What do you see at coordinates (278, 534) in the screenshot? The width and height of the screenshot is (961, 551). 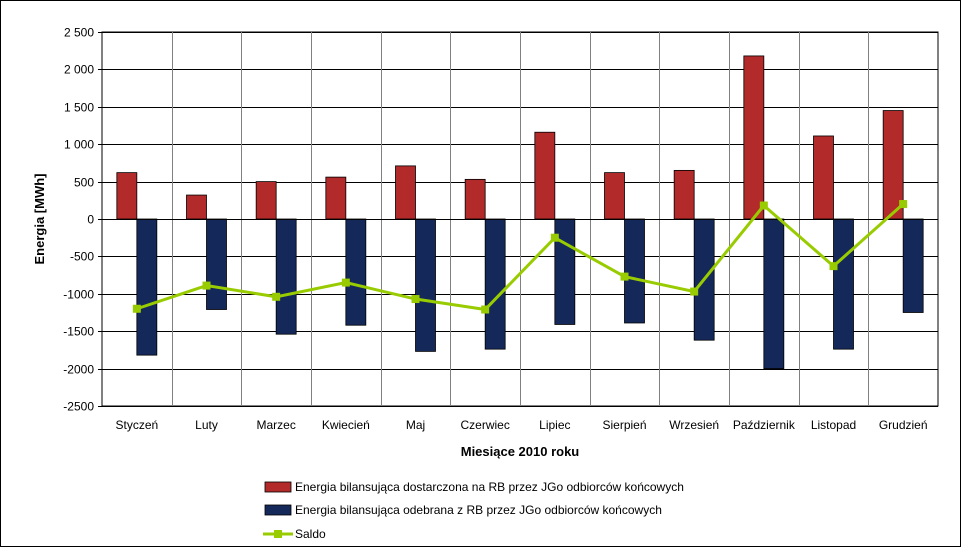 I see `legend-marker` at bounding box center [278, 534].